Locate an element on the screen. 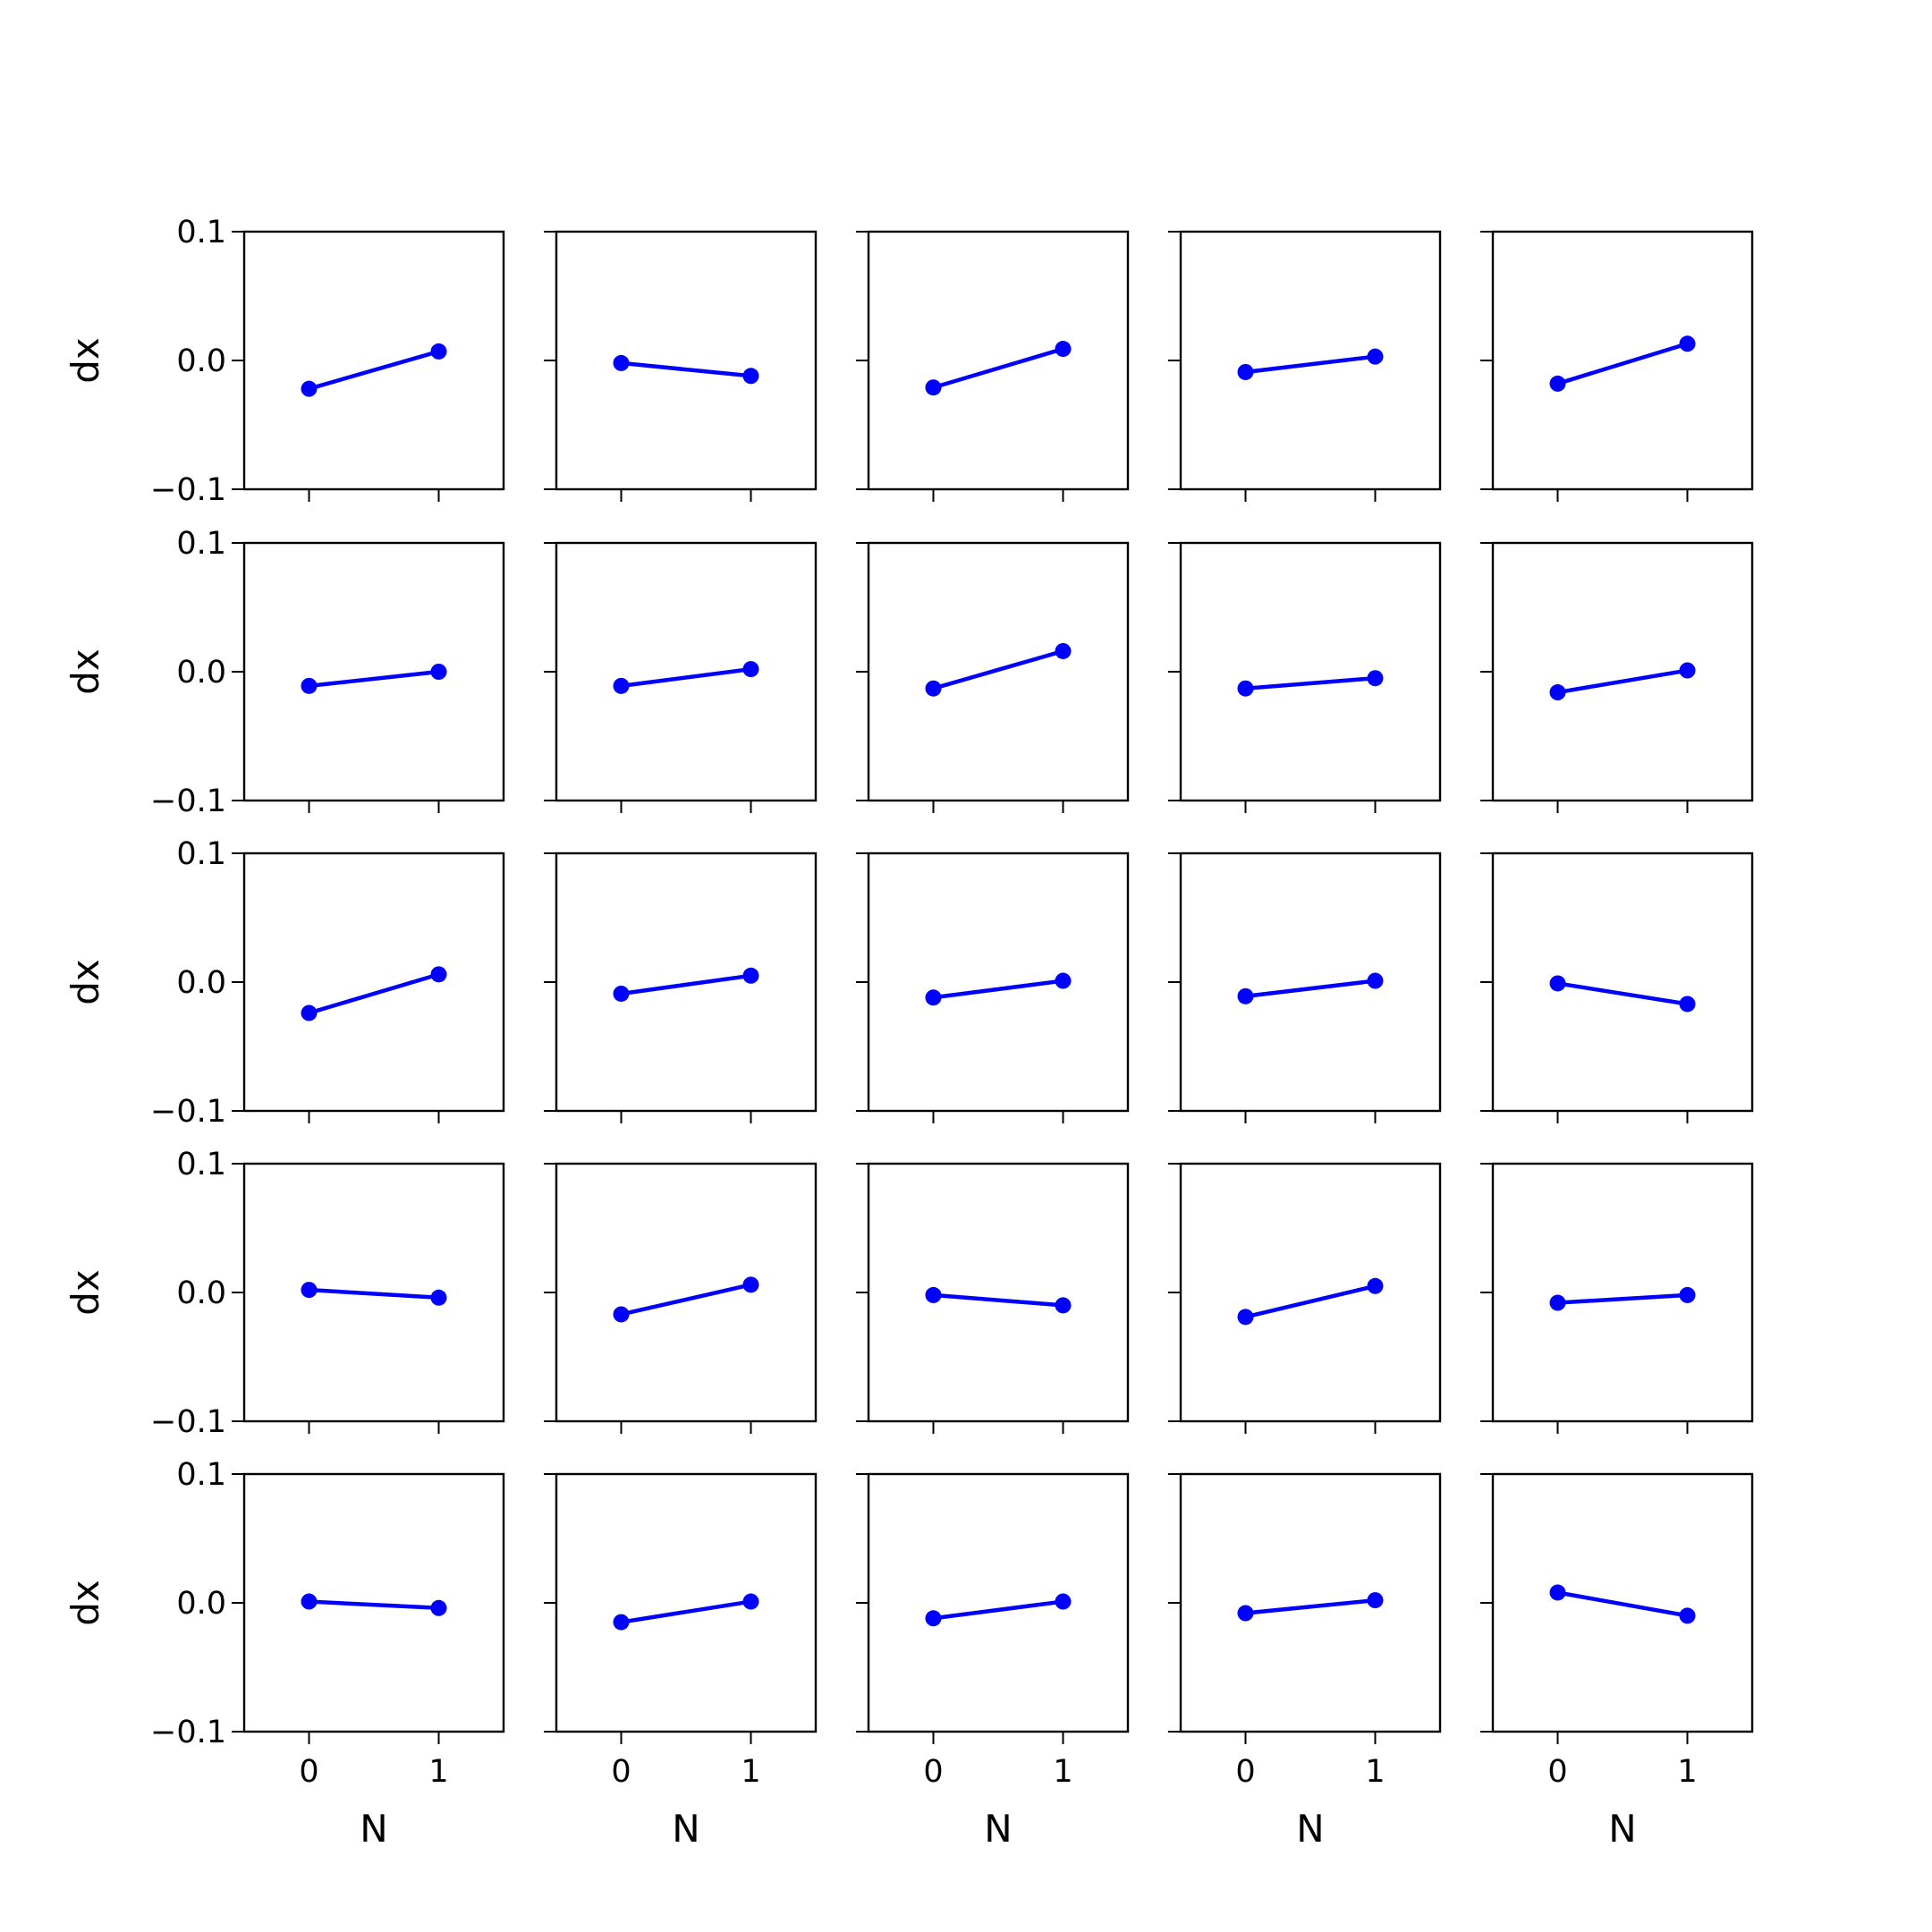  subplot-5-2: 0 1 N is located at coordinates (681, 1661).